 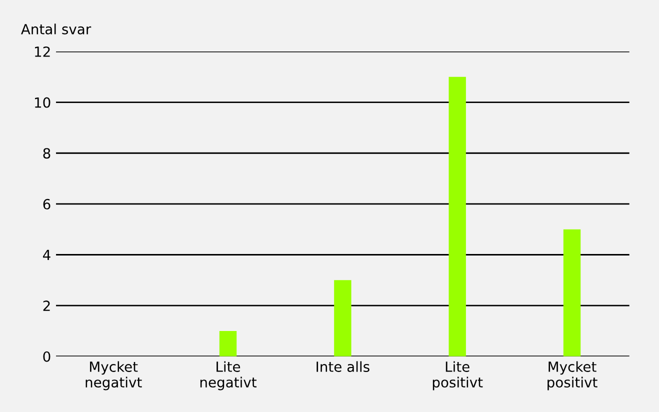 What do you see at coordinates (42, 51) in the screenshot?
I see `y-tick-label: 12` at bounding box center [42, 51].